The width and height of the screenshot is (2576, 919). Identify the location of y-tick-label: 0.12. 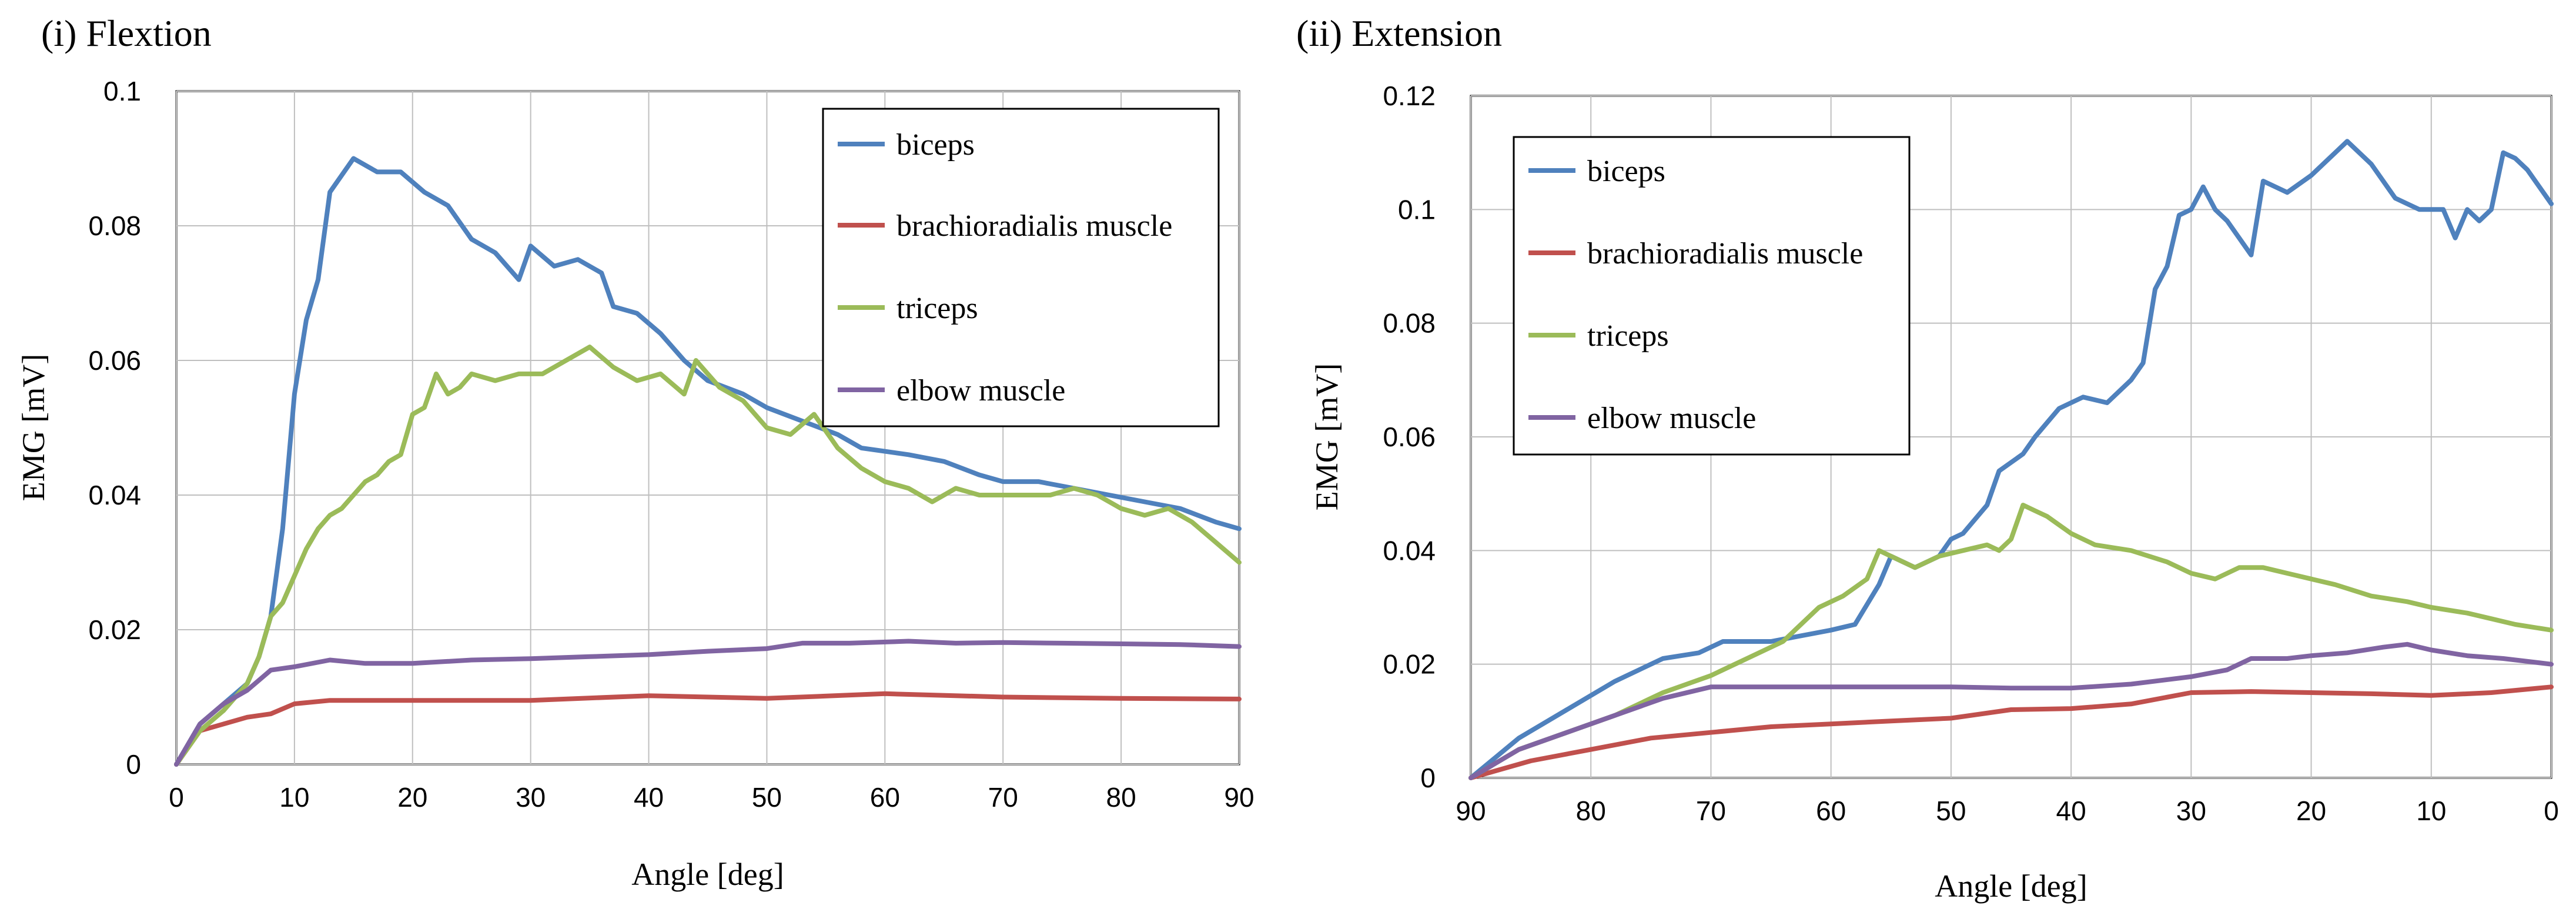
(1409, 96).